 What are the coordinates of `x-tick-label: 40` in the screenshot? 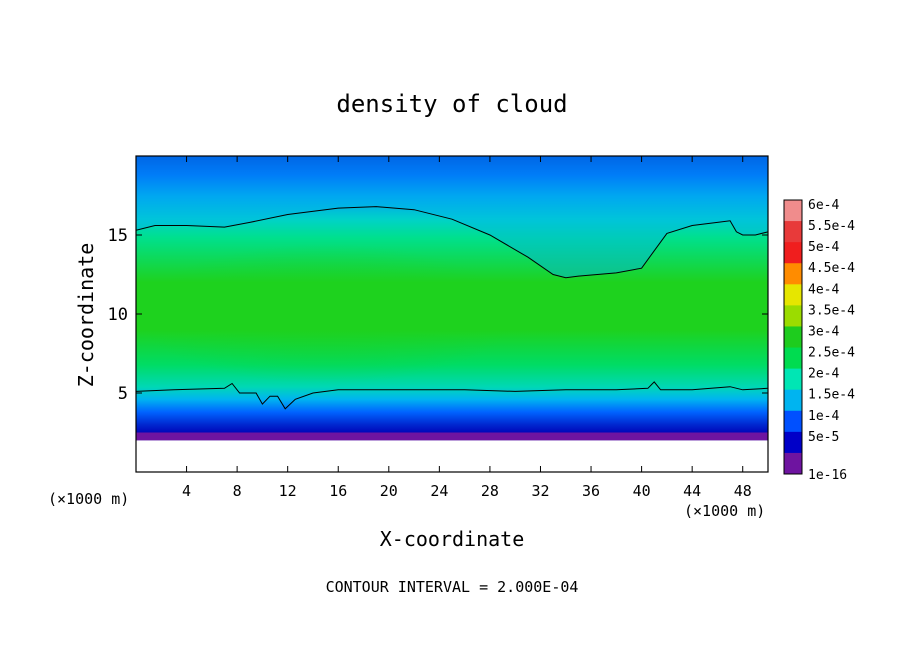 It's located at (642, 491).